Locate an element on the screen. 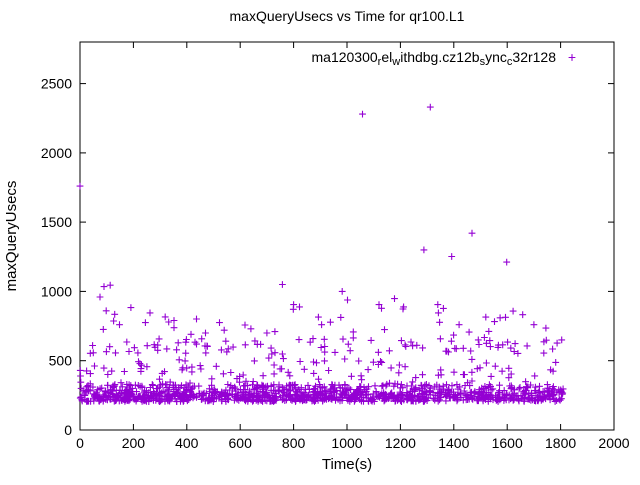 The height and width of the screenshot is (485, 640). y-tick-label: 1500 is located at coordinates (56, 222).